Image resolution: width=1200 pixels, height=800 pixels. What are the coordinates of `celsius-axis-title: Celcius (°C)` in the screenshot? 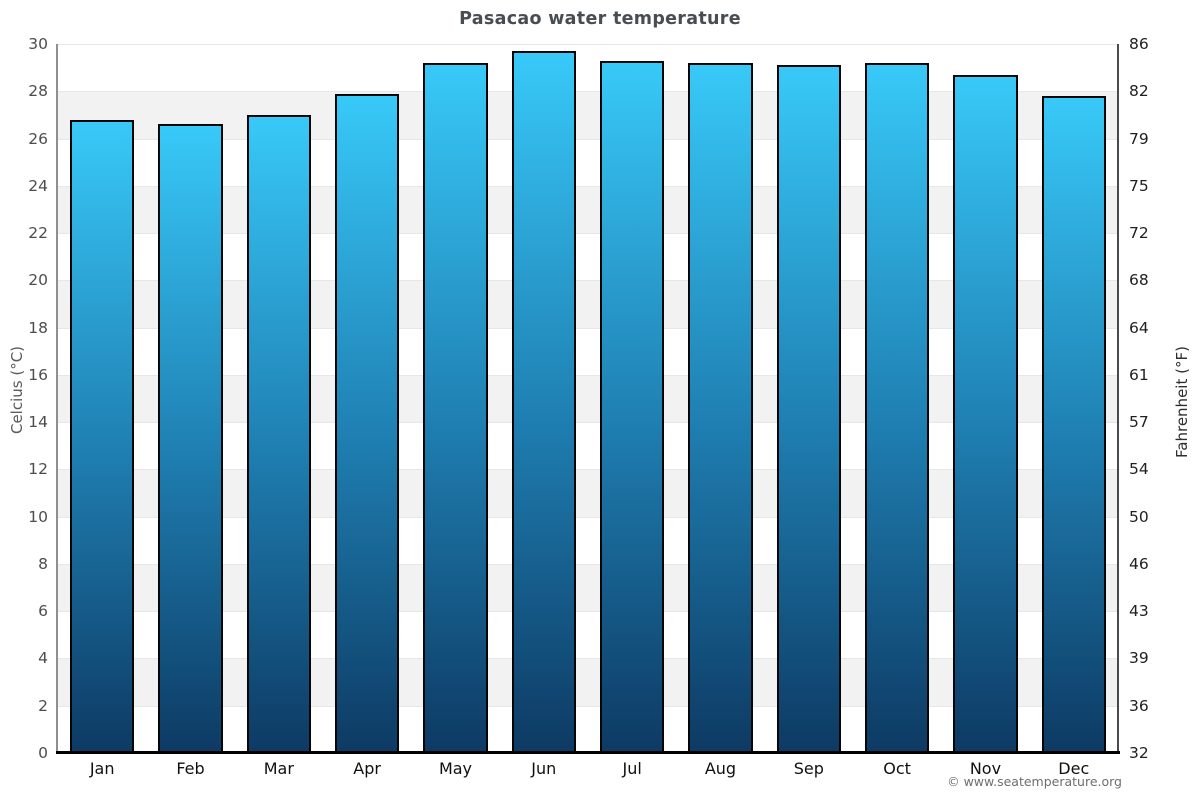 It's located at (17, 390).